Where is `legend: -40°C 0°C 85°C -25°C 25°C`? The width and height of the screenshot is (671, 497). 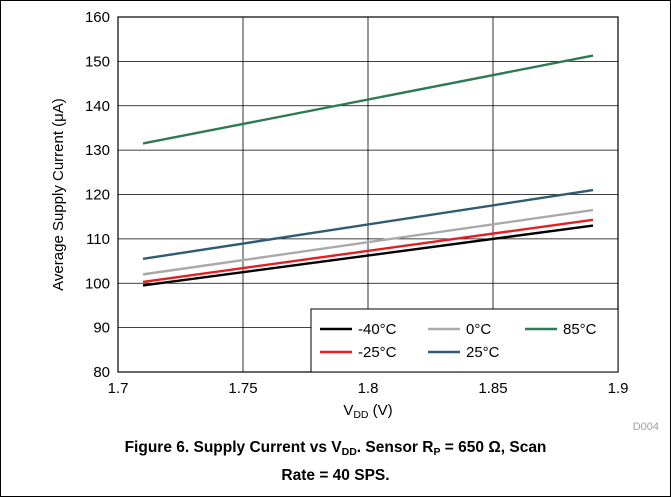 legend: -40°C 0°C 85°C -25°C 25°C is located at coordinates (464, 340).